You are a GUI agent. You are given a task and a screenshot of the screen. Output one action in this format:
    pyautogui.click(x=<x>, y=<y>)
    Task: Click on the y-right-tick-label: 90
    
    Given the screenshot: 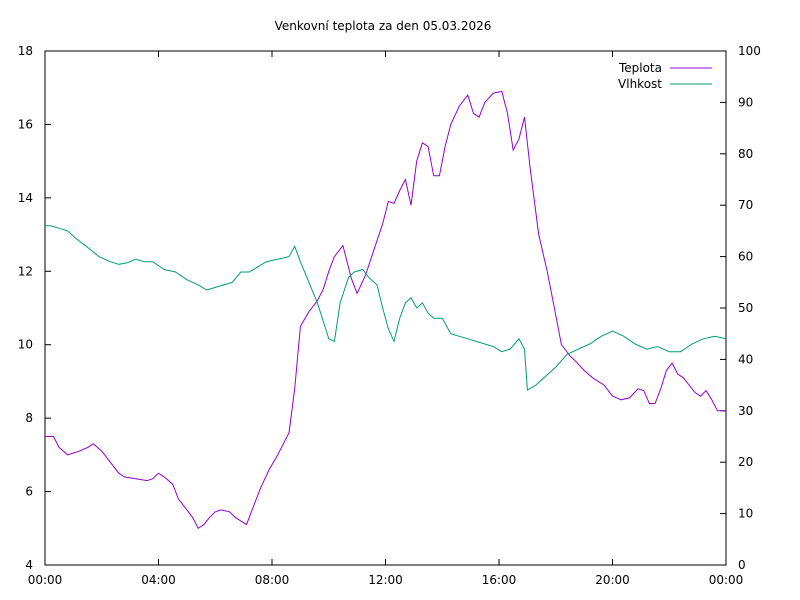 What is the action you would take?
    pyautogui.click(x=745, y=102)
    